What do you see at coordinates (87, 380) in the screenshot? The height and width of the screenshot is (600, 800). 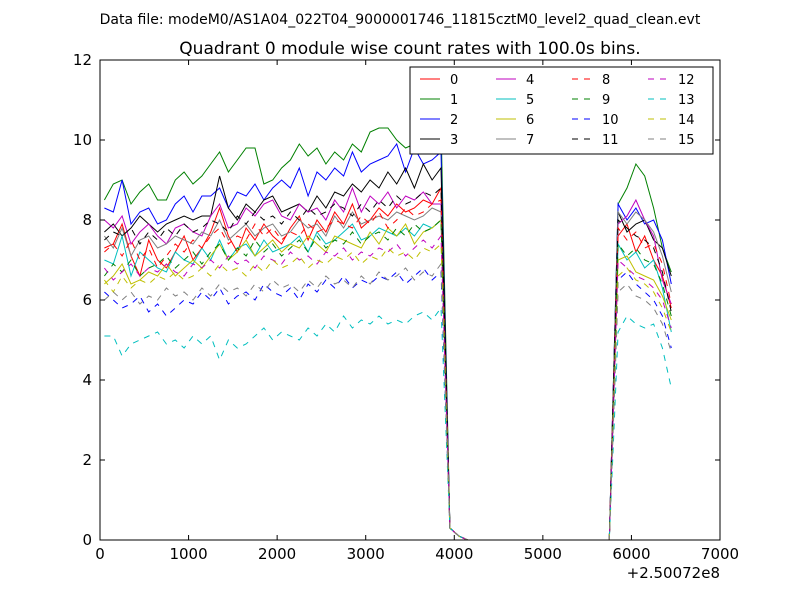 I see `y-tick-label: 4` at bounding box center [87, 380].